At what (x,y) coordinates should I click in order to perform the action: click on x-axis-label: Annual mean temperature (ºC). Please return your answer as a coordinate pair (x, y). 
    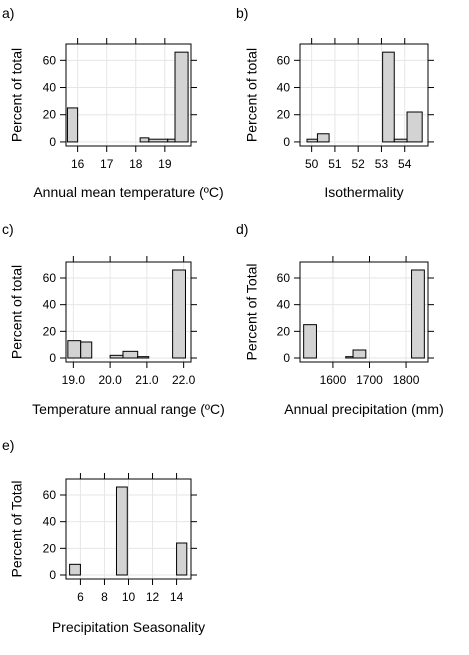
    Looking at the image, I should click on (128, 192).